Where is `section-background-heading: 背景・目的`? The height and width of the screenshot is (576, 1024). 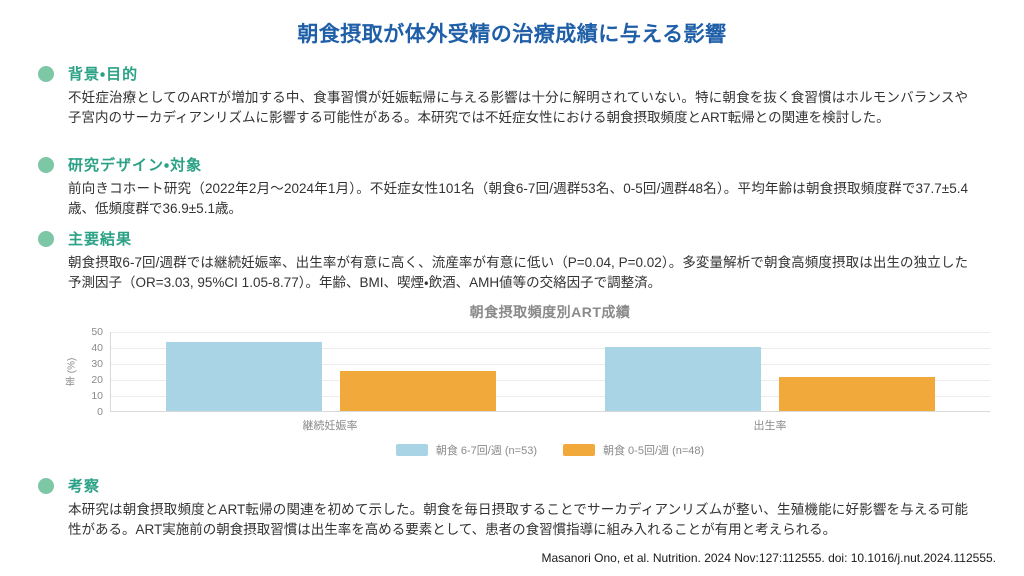 section-background-heading: 背景・目的 is located at coordinates (103, 74).